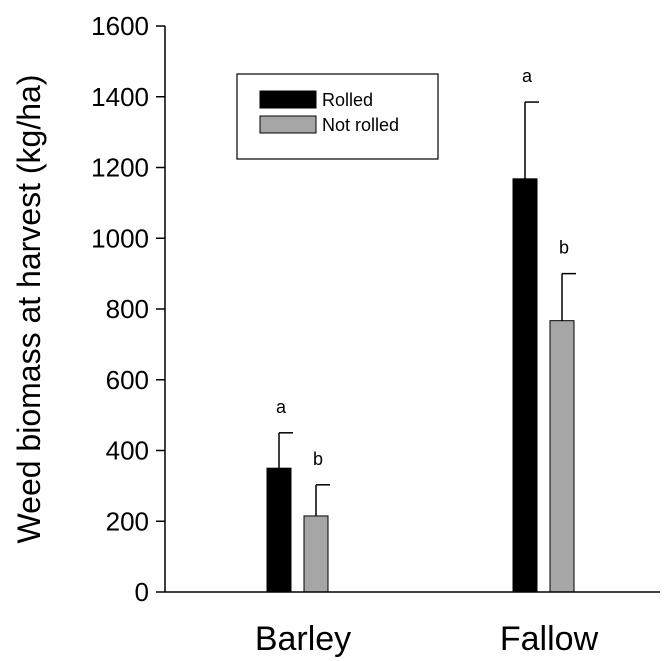  Describe the element at coordinates (303, 639) in the screenshot. I see `x-category-label-barley: Barley` at that location.